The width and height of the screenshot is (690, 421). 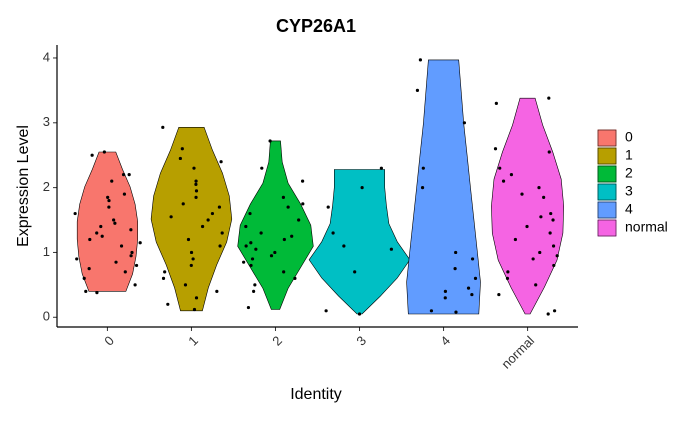 What do you see at coordinates (646, 227) in the screenshot?
I see `legend-label: normal` at bounding box center [646, 227].